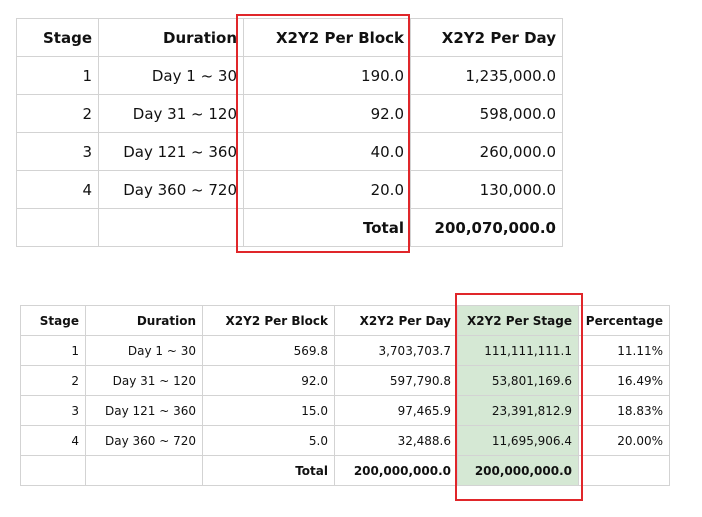 The height and width of the screenshot is (517, 702). I want to click on table-row: 4 Day 360 ~ 720 20.0 130,000.0, so click(289, 189).